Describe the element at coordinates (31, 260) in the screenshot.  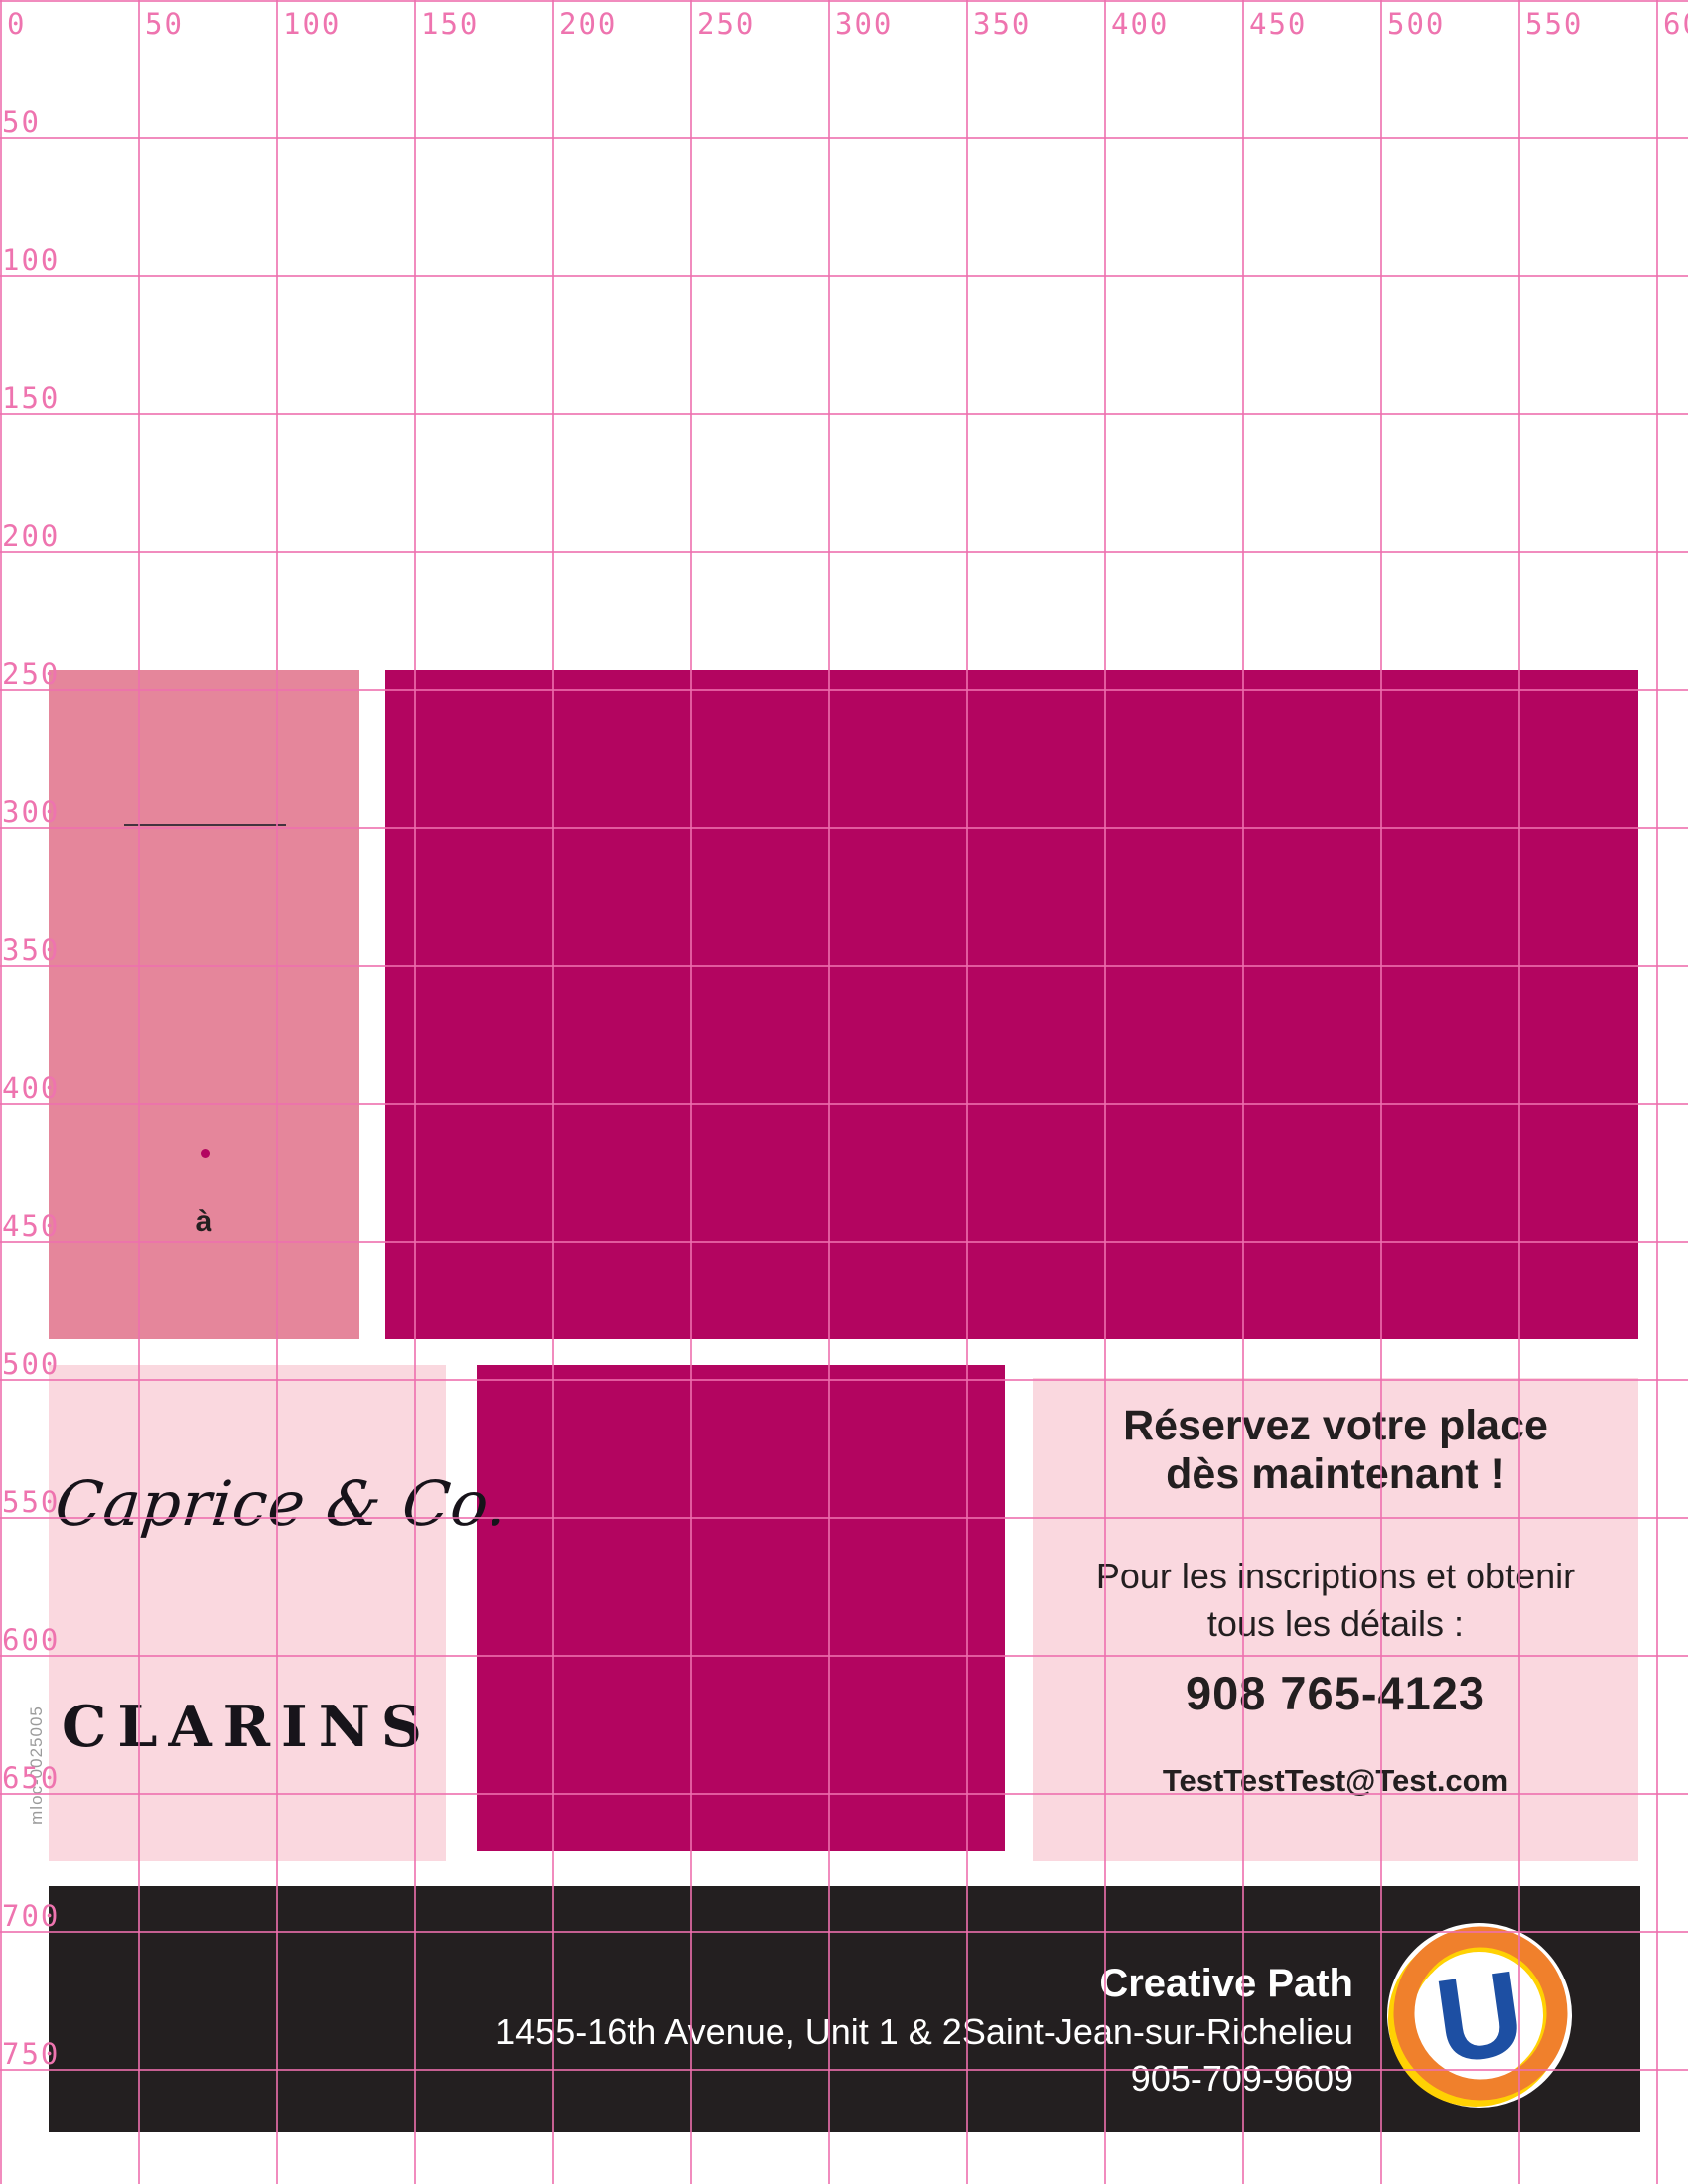
I see `grid-left-label-100: 100` at that location.